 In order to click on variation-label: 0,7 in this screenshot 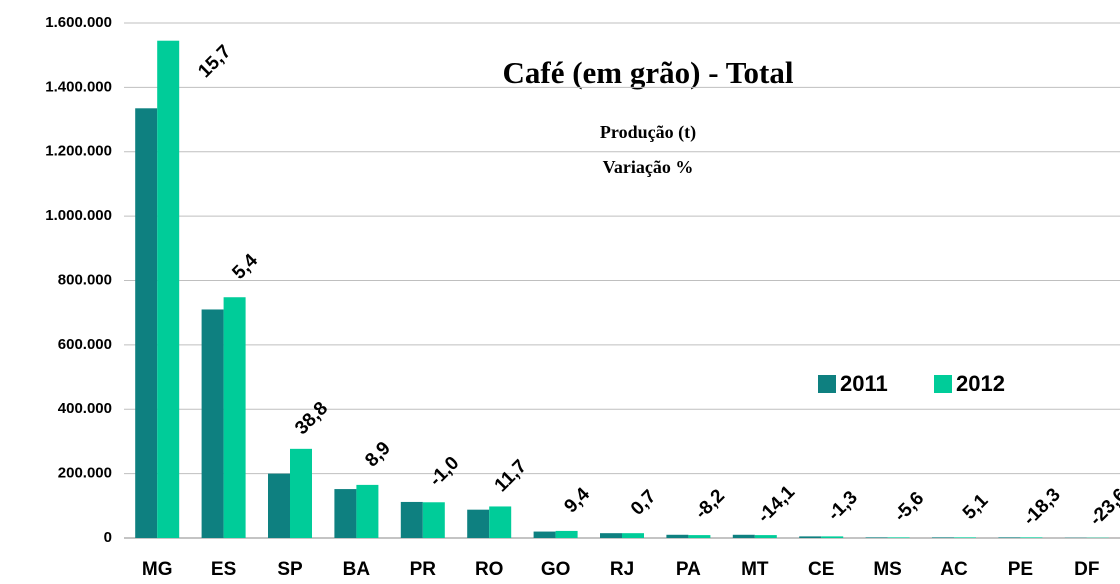, I will do `click(644, 503)`.